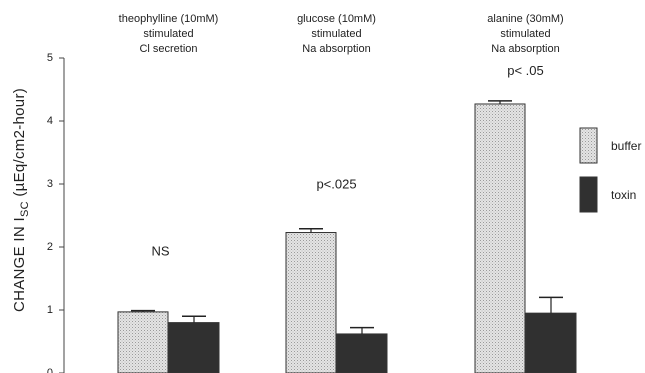  Describe the element at coordinates (50, 184) in the screenshot. I see `y-tick-label: 3` at that location.